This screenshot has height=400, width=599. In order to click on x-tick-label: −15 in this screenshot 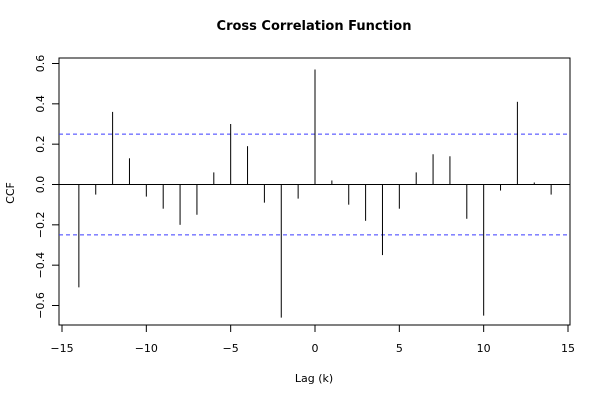, I will do `click(61, 348)`.